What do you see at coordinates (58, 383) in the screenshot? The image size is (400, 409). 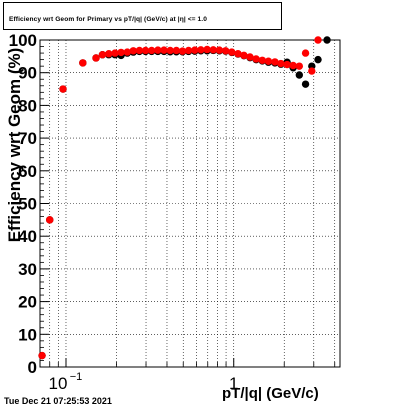 I see `x-tick-label: 10` at bounding box center [58, 383].